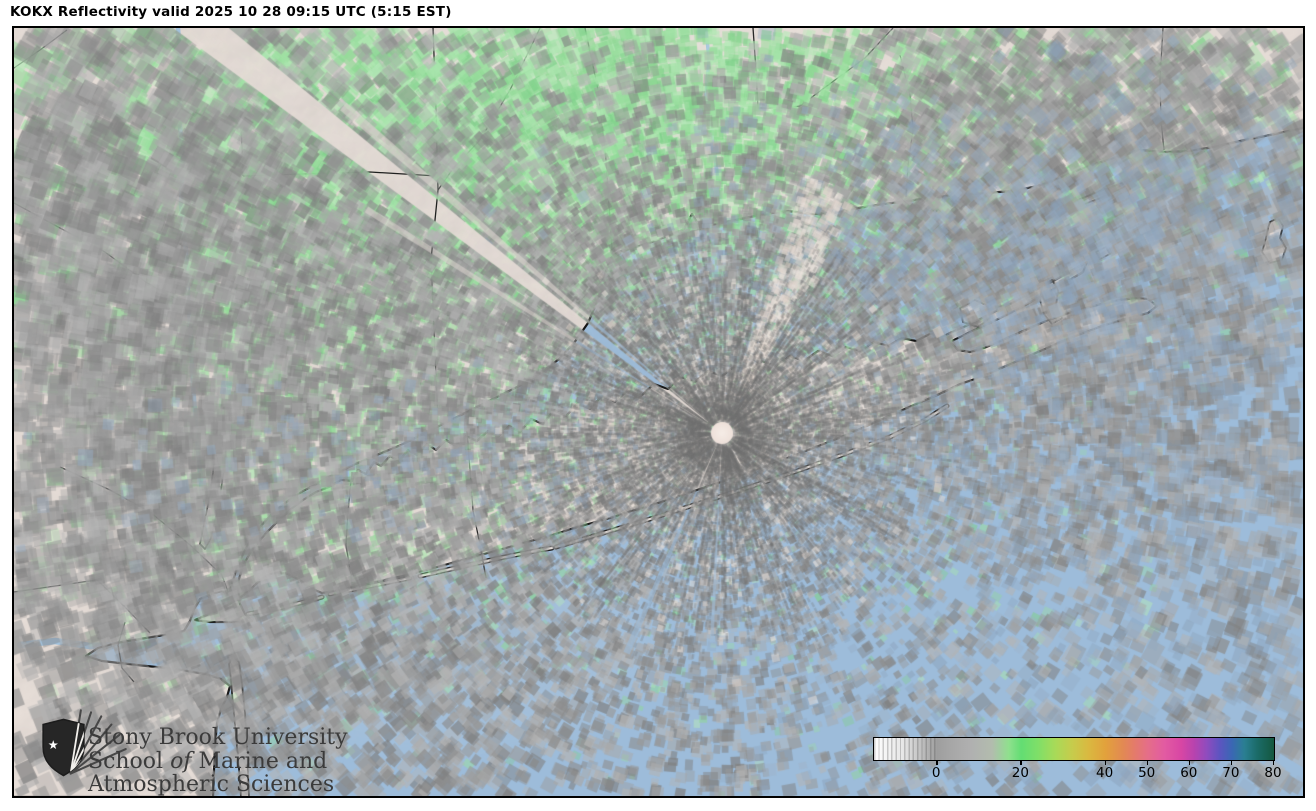 The image size is (1316, 811). Describe the element at coordinates (1074, 749) in the screenshot. I see `colorbar-gradient` at that location.